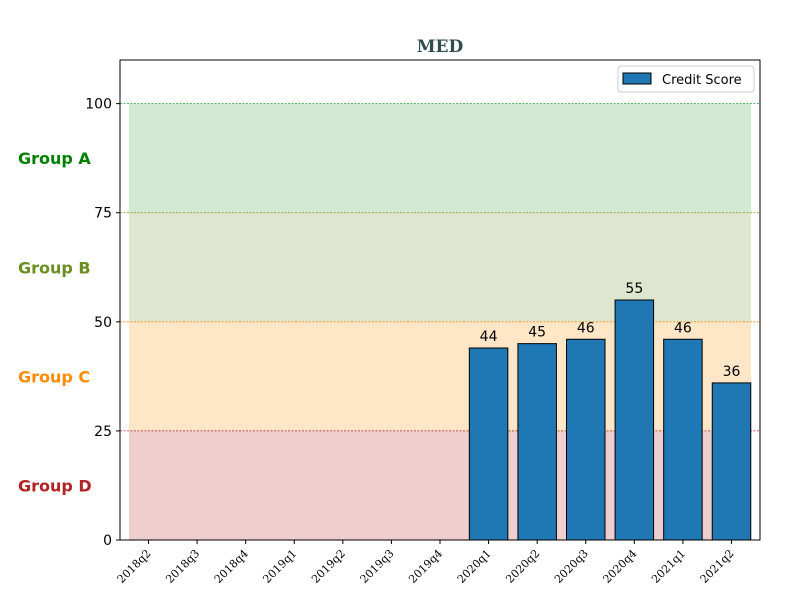  I want to click on group-label-group-d: Group D, so click(55, 485).